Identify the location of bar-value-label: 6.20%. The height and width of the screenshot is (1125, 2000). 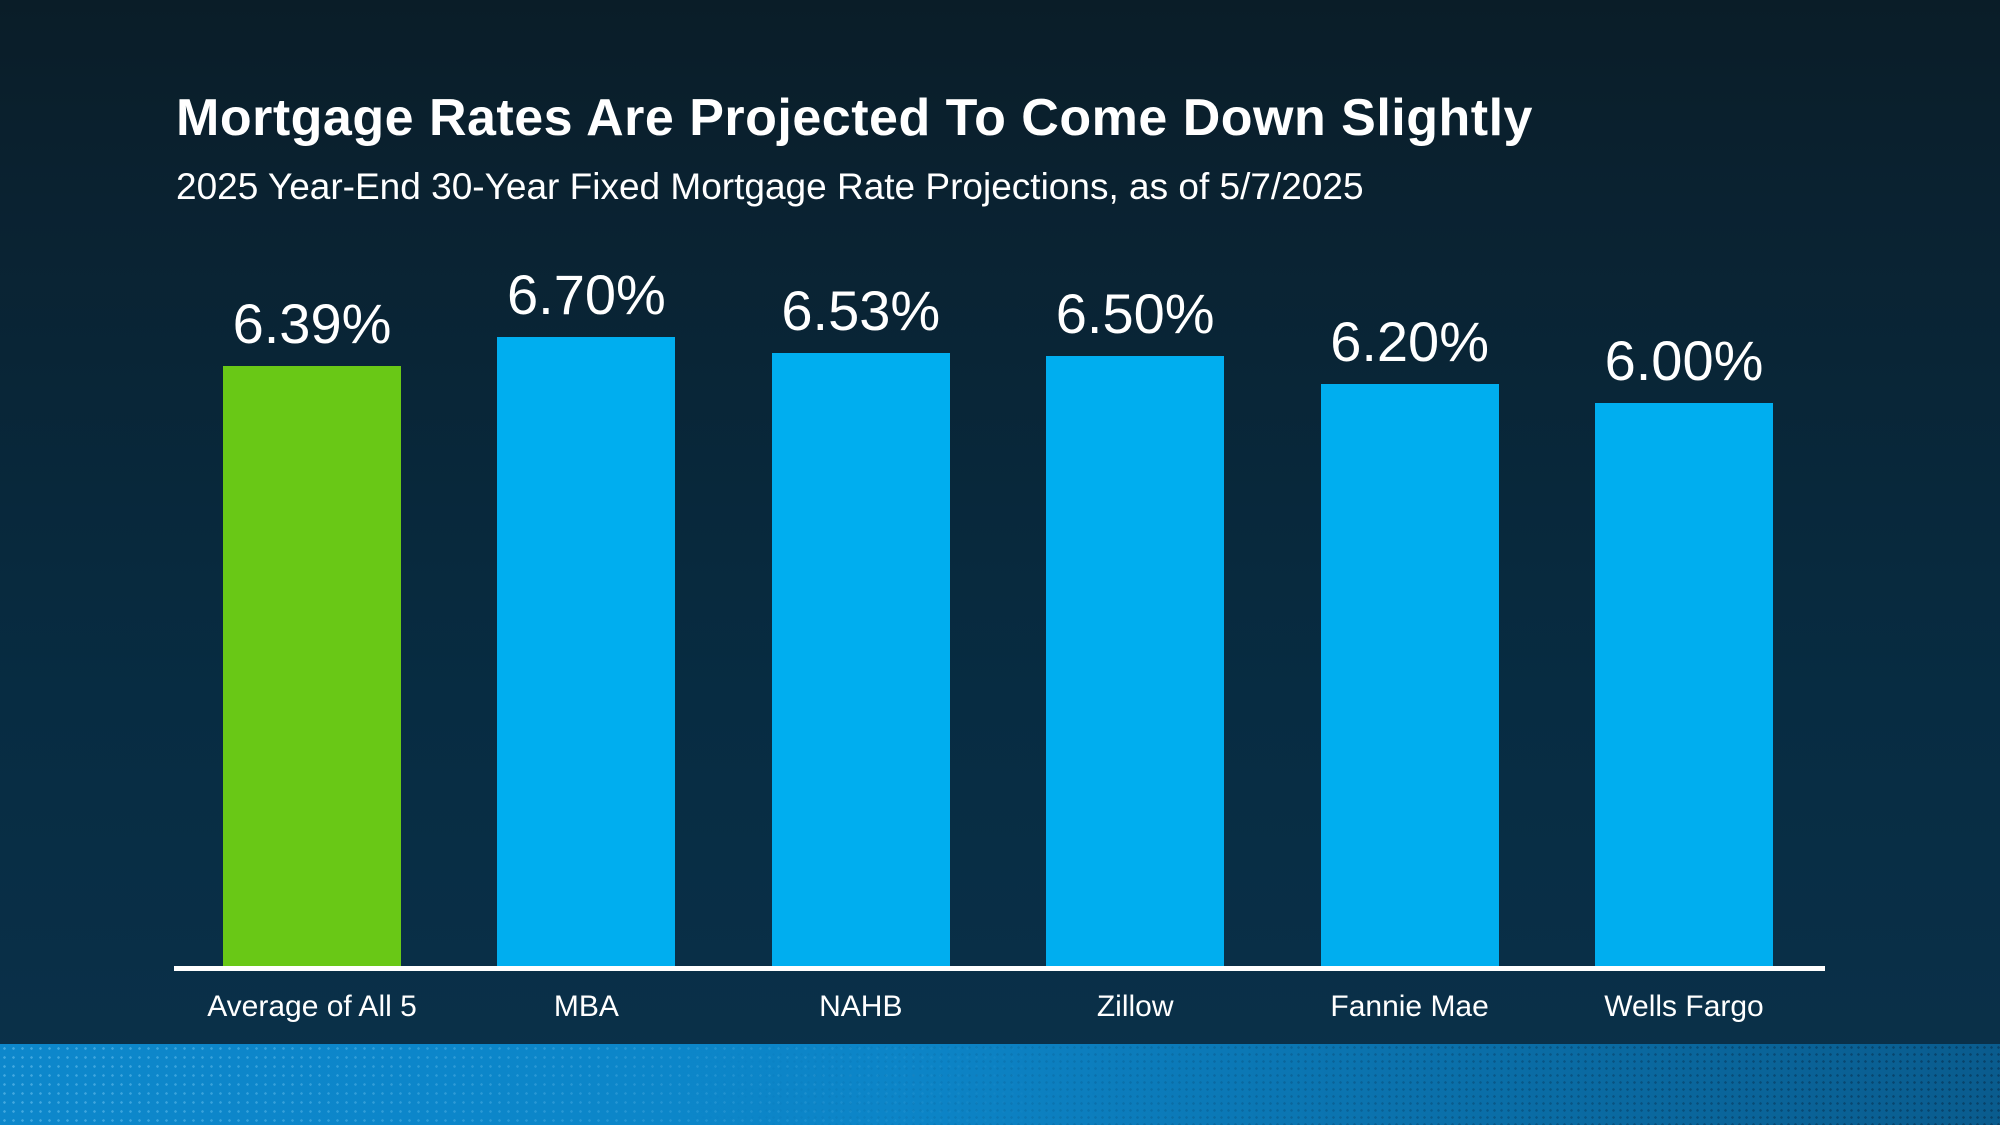
(1409, 342).